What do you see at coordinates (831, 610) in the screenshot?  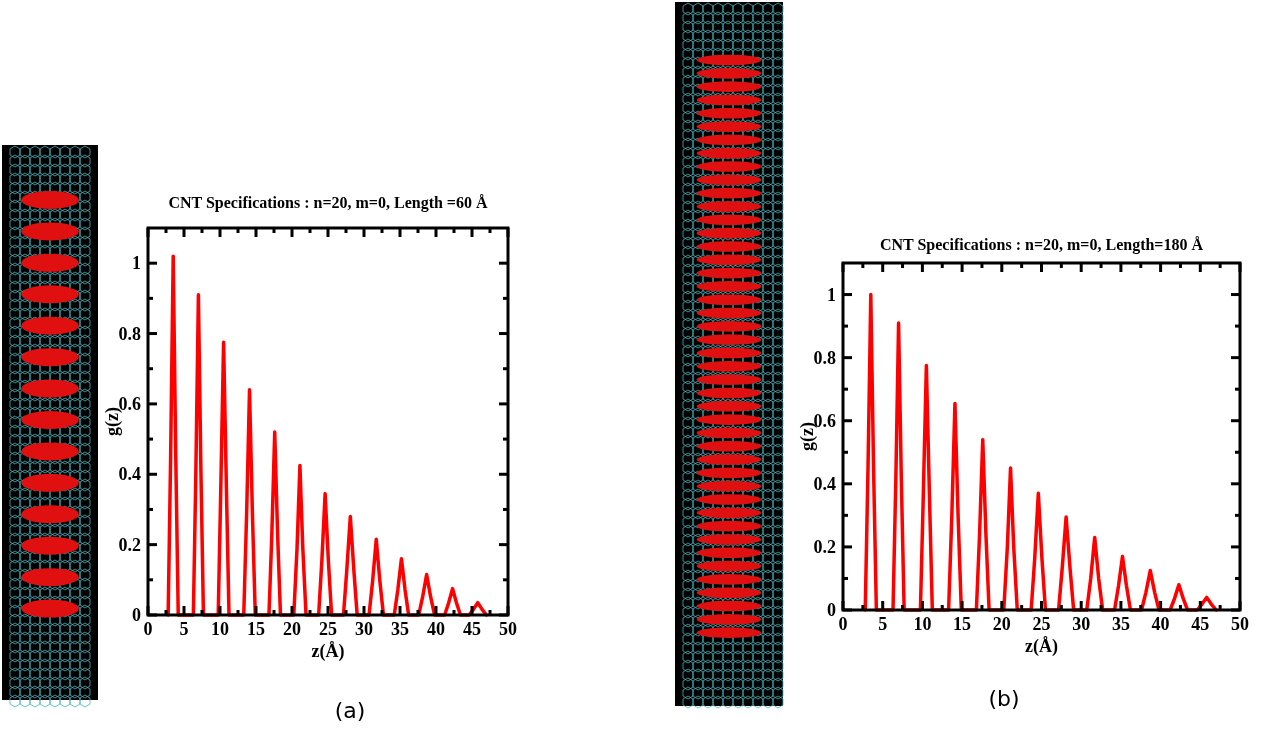 I see `y-tick-label: 0` at bounding box center [831, 610].